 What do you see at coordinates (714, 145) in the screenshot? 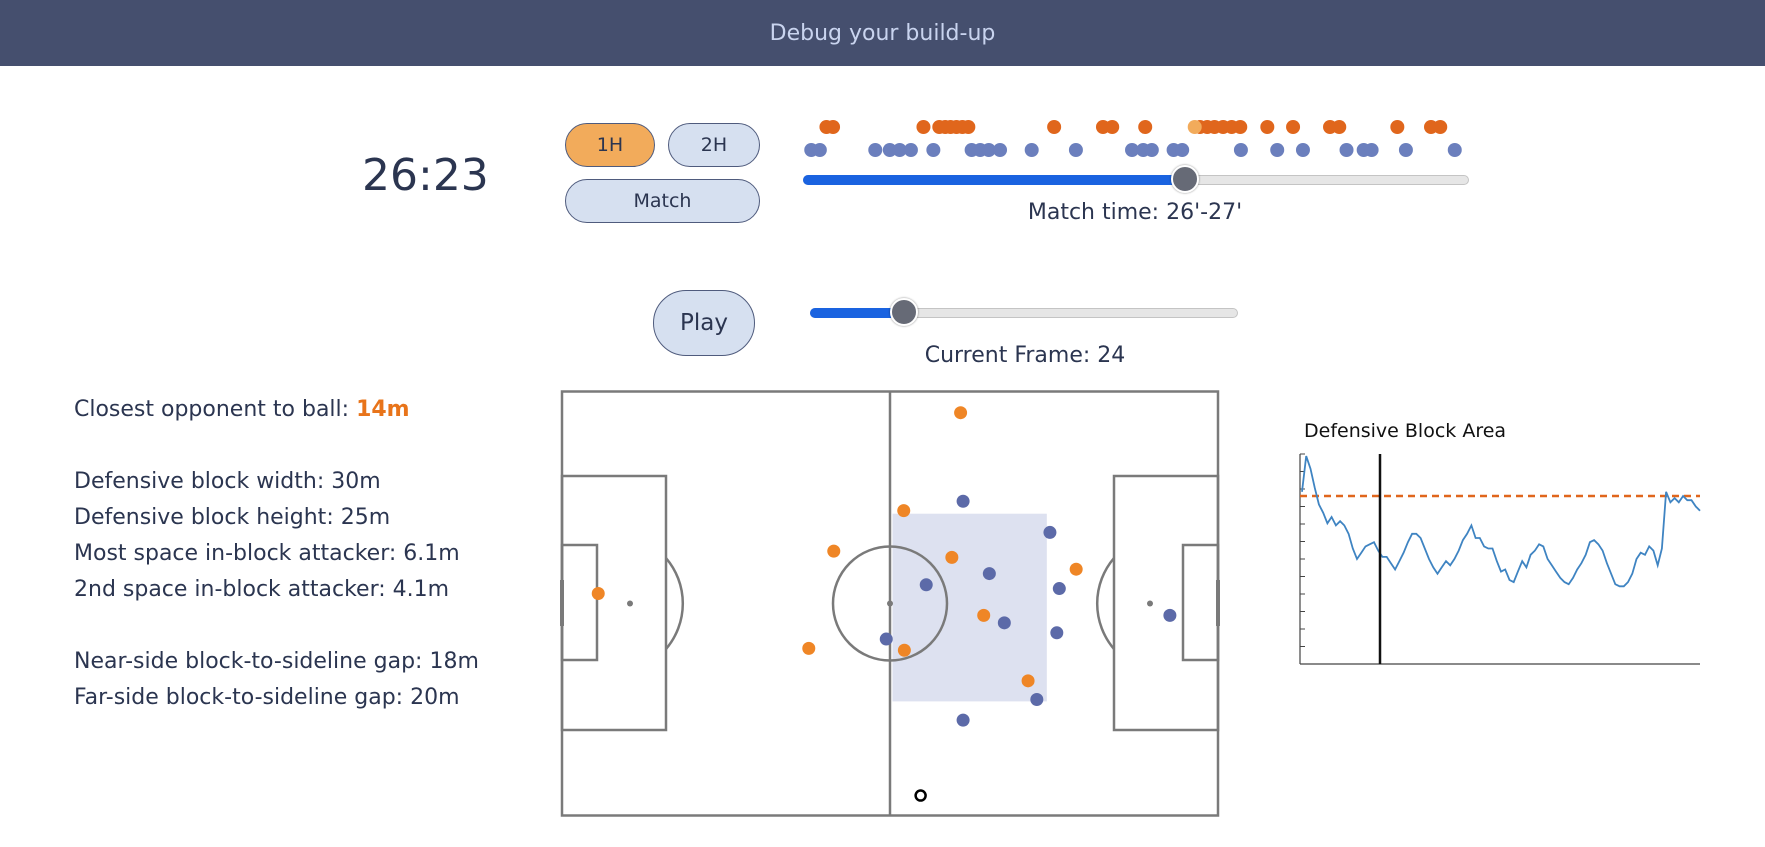
I see `second-half-button: 2H` at bounding box center [714, 145].